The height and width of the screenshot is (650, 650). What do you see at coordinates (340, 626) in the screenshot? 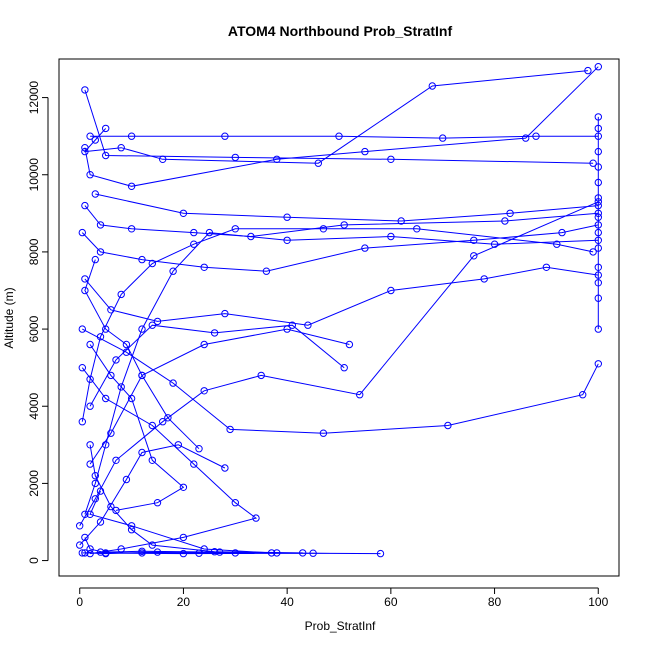
I see `x-axis-label: Prob_StratInf` at bounding box center [340, 626].